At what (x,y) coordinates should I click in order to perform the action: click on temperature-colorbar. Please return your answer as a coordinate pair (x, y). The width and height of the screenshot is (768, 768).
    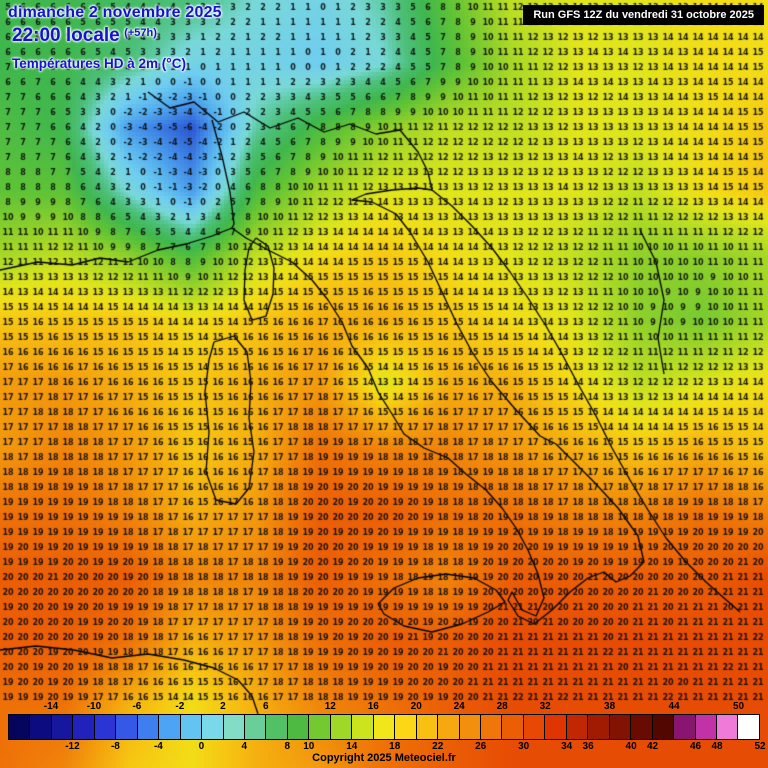
    Looking at the image, I should click on (384, 727).